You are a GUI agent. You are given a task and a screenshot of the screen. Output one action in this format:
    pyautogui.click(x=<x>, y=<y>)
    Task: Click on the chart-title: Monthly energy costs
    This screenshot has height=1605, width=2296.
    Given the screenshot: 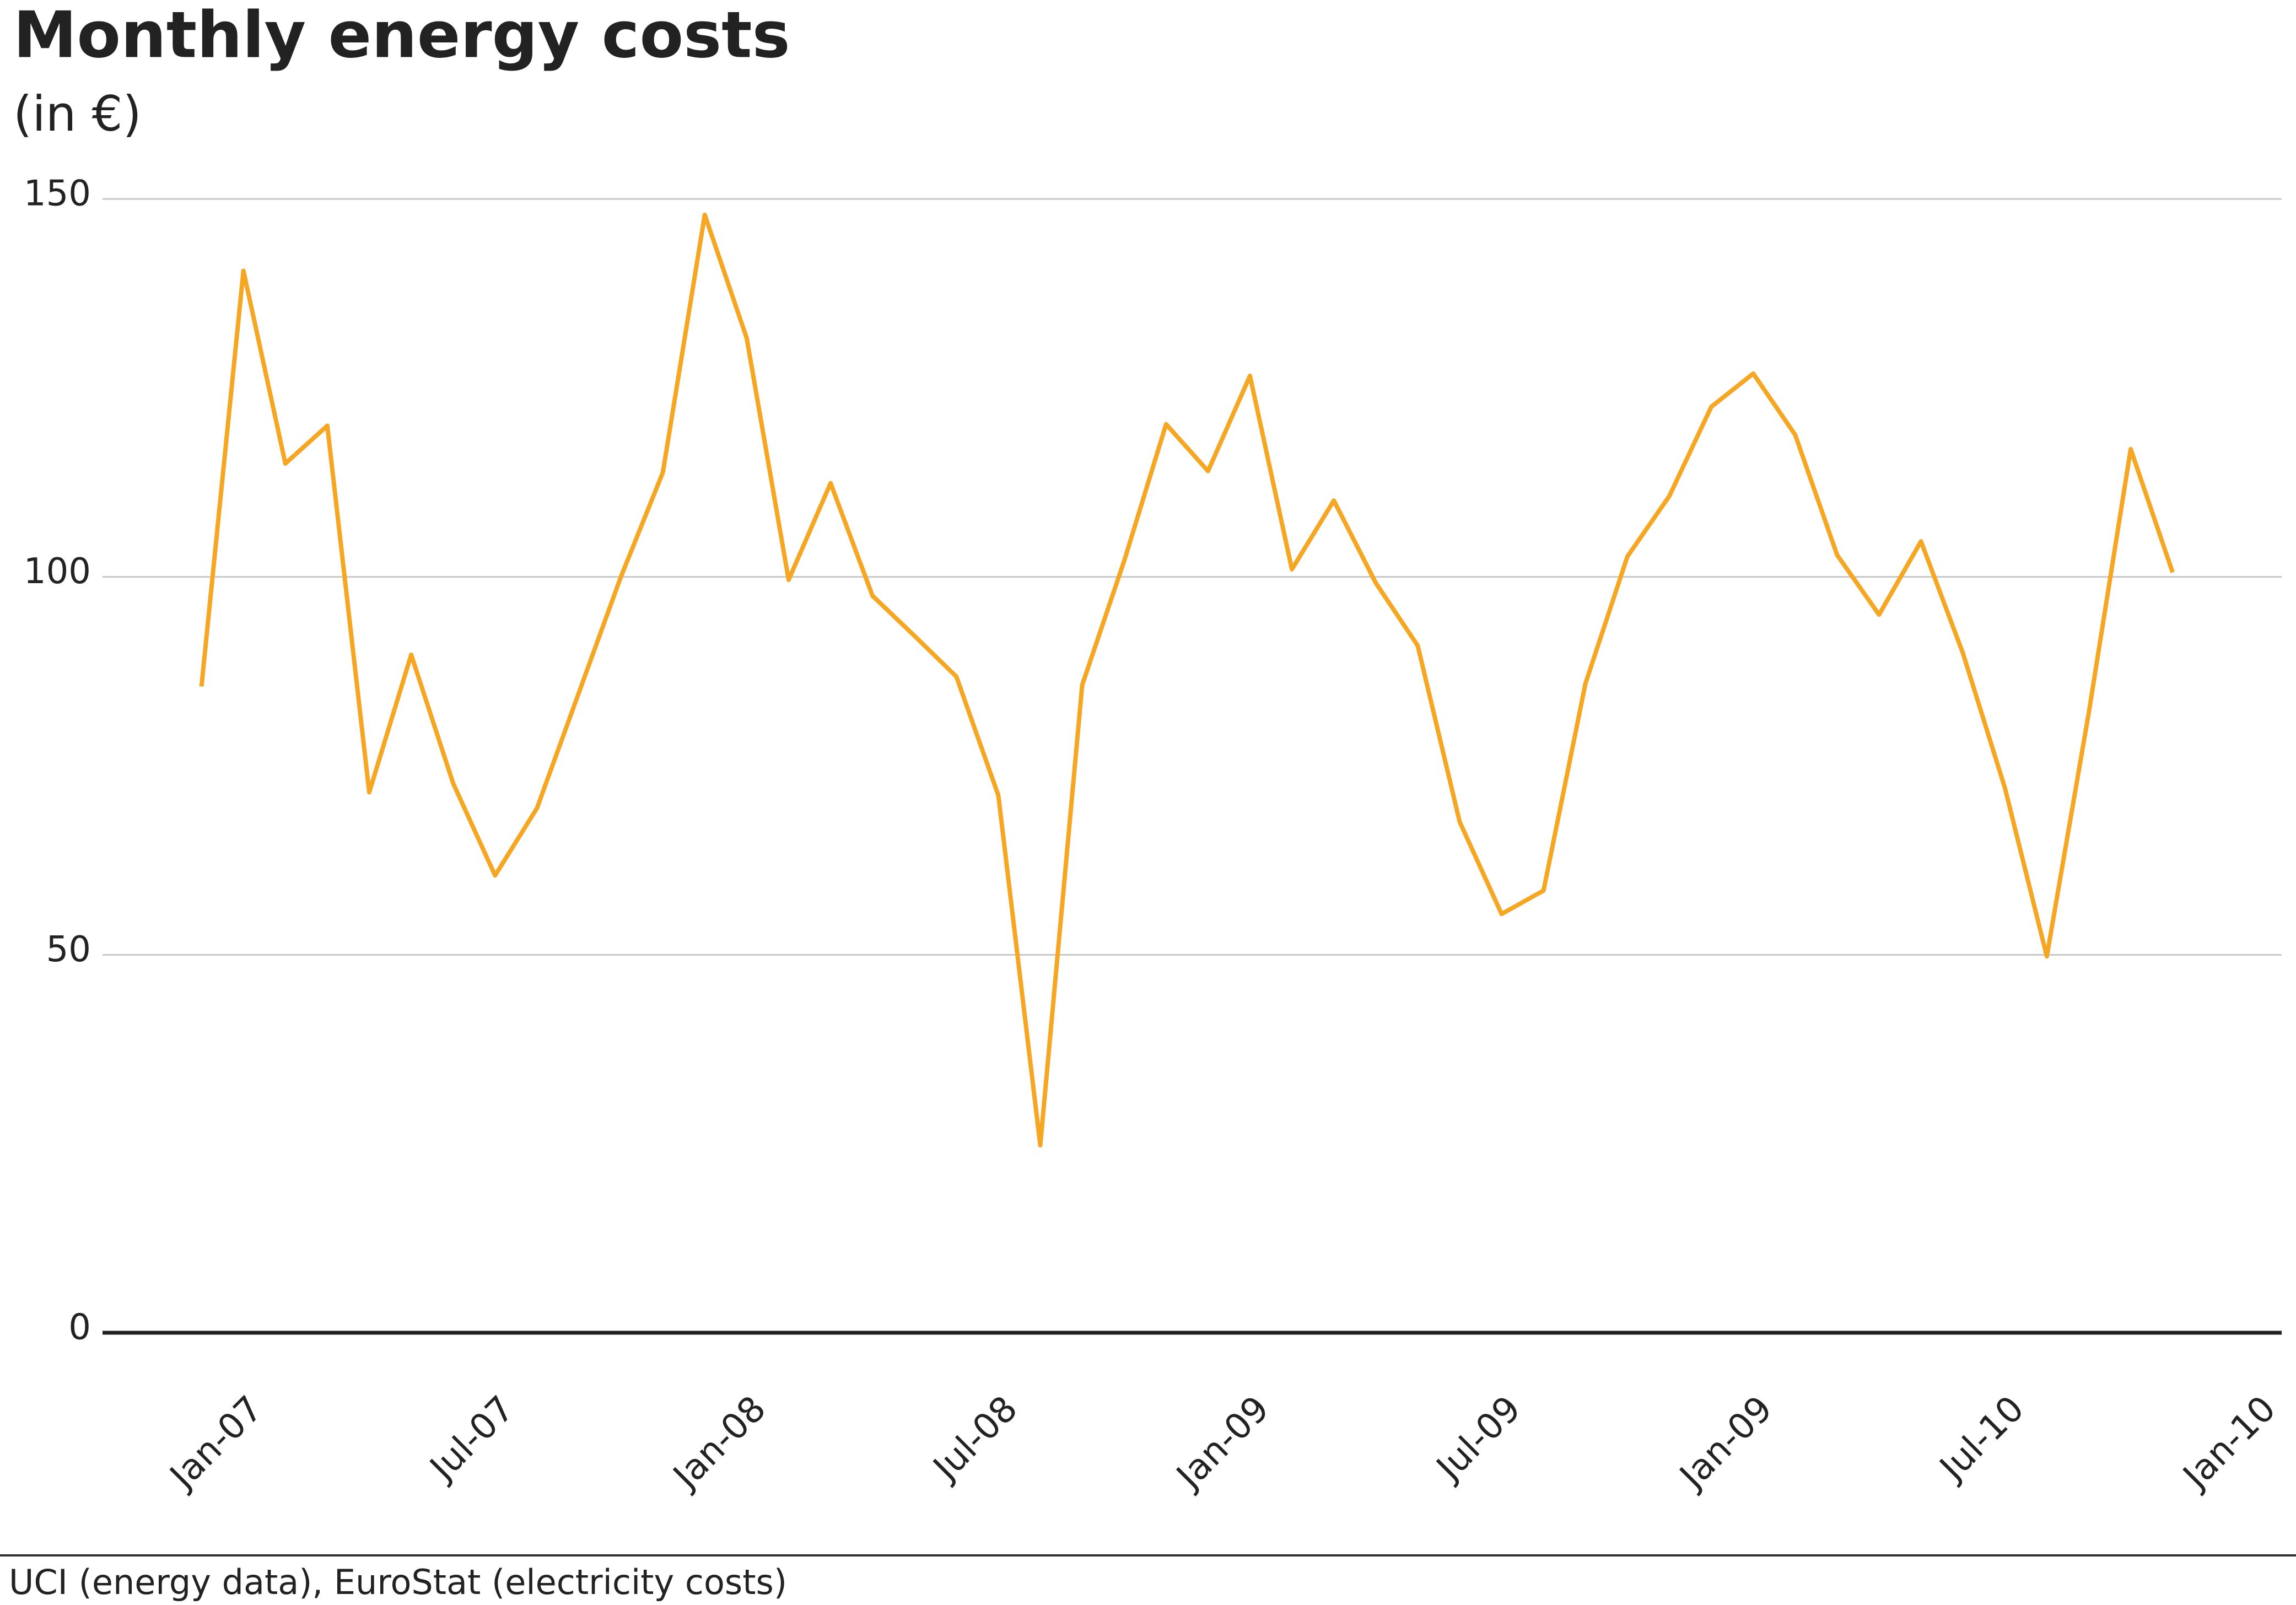 What is the action you would take?
    pyautogui.click(x=401, y=36)
    